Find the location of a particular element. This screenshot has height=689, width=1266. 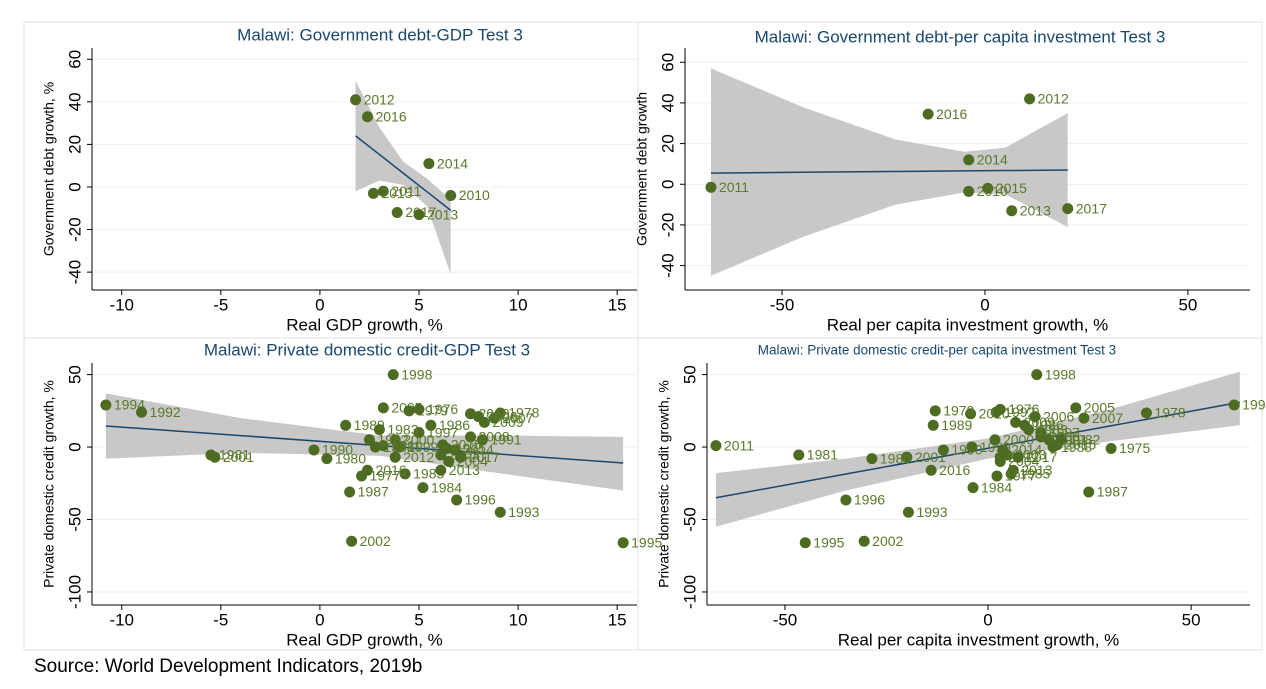

point-label: 1979 is located at coordinates (432, 411).